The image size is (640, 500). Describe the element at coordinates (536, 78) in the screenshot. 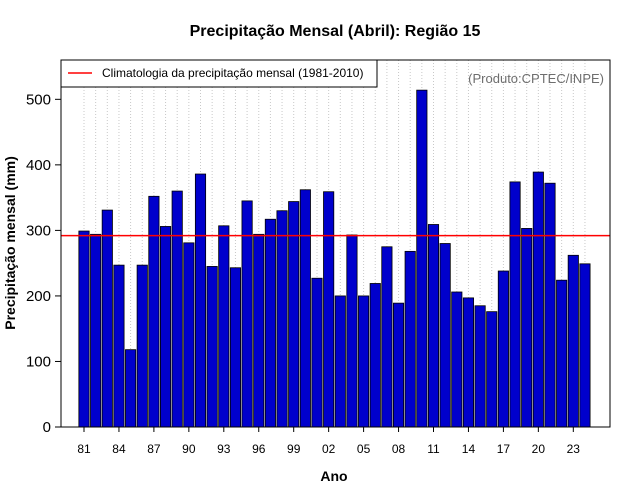

I see `source-label: (Produto:CPTEC/INPE)` at that location.